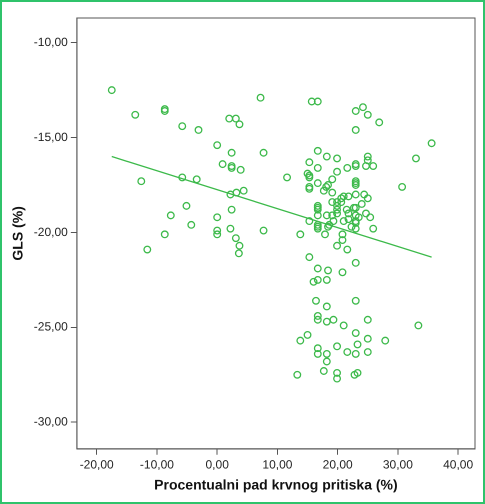 Image resolution: width=485 pixels, height=504 pixels. I want to click on x-tick-label: -10,00, so click(157, 464).